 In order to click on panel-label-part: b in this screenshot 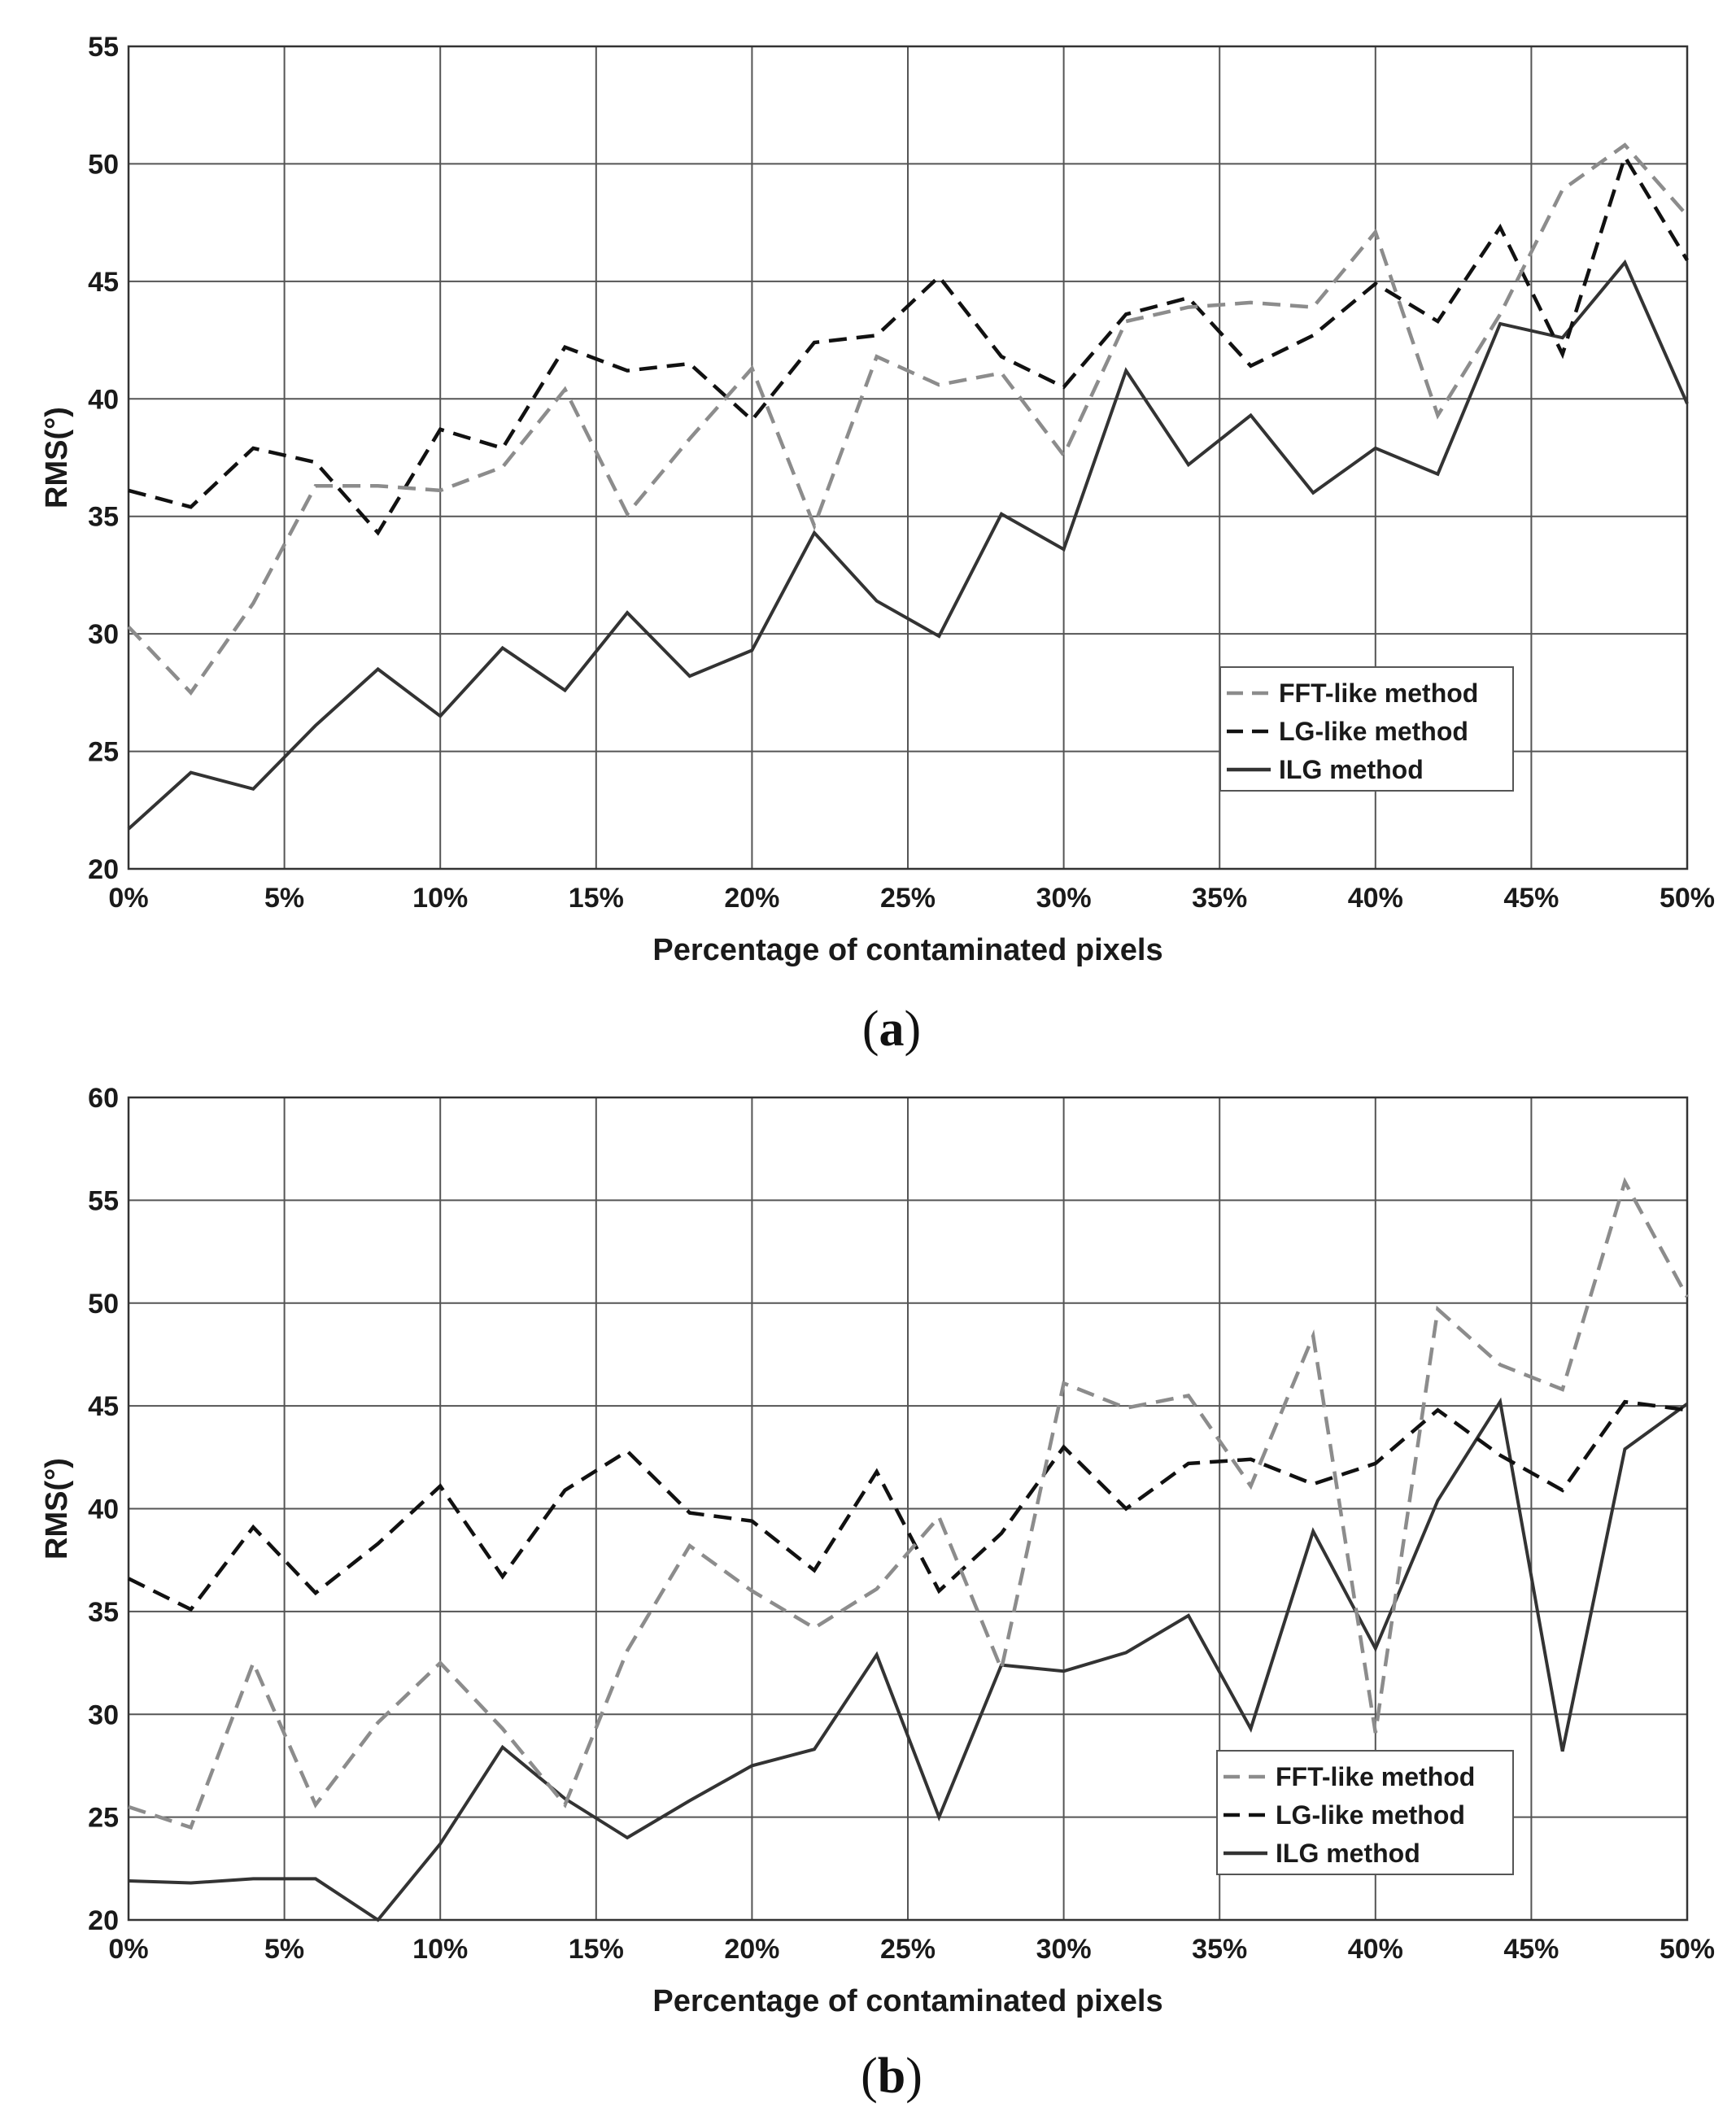, I will do `click(891, 2076)`.